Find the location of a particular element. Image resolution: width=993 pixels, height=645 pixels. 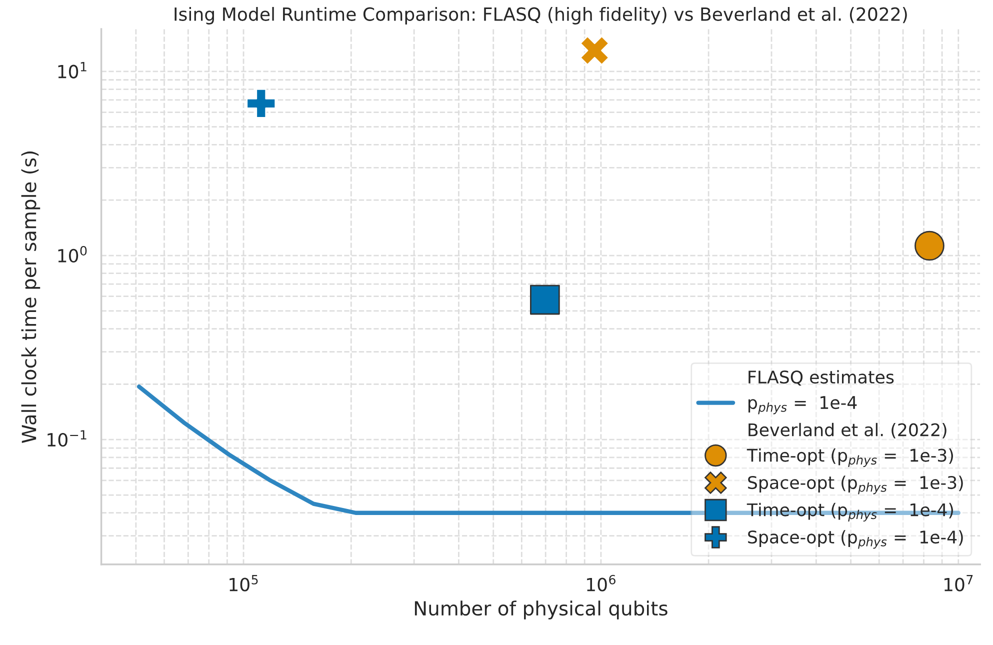

legend-label: Space-opt (p$_{phys}$ = 1e-4) is located at coordinates (855, 539).